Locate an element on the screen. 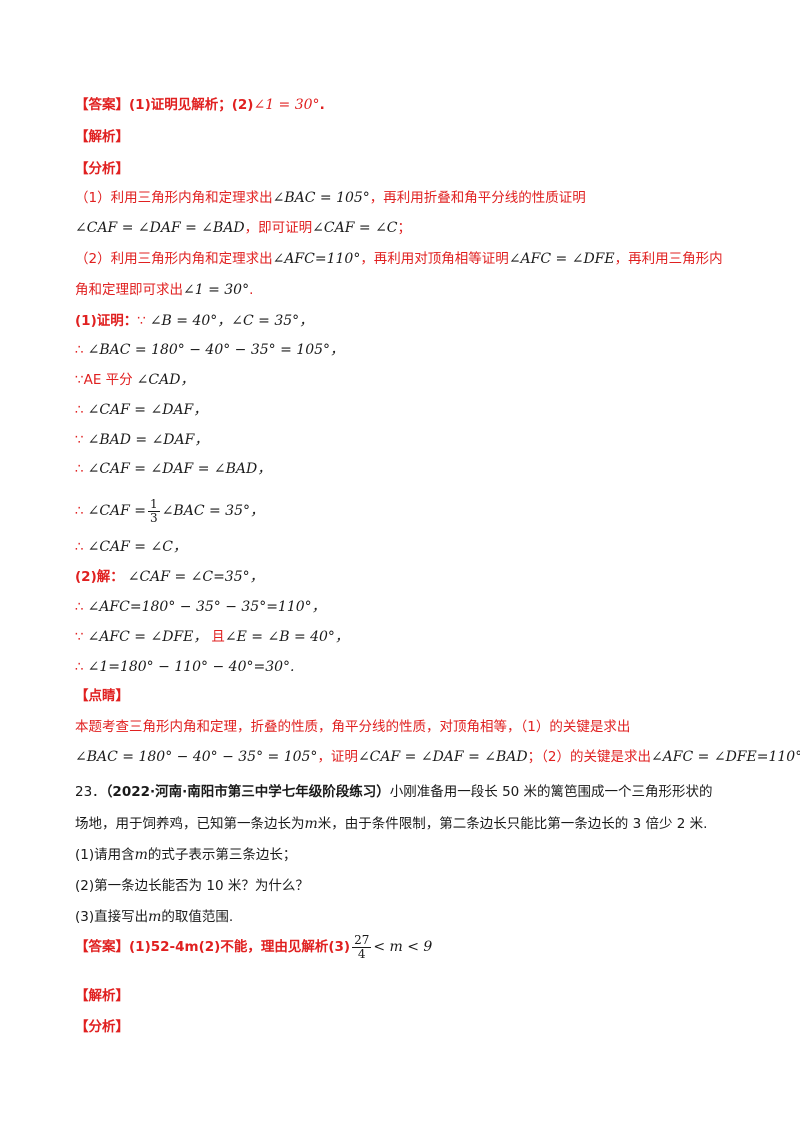 The height and width of the screenshot is (1132, 800). proof-step-fraction: ∴ ∠CAF = 1 3 ∠BAC = 35°， is located at coordinates (169, 511).